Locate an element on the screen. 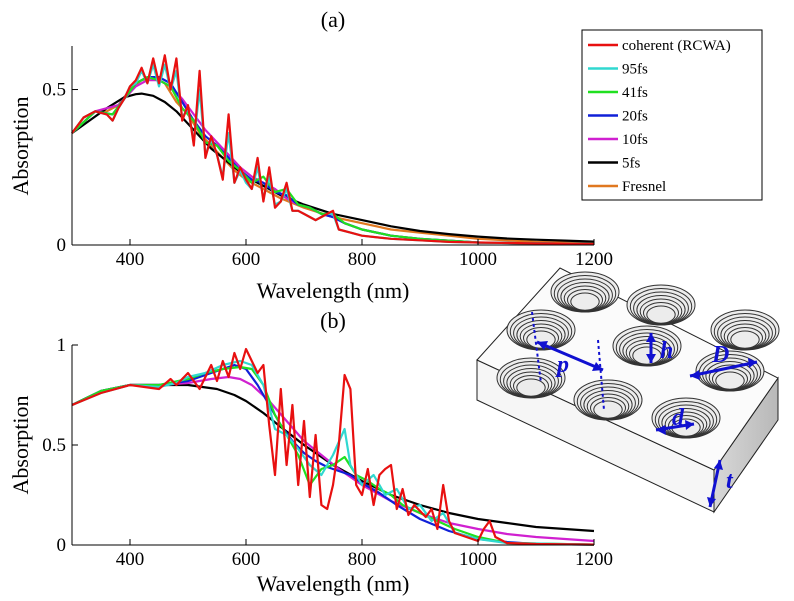 The height and width of the screenshot is (601, 794). y-tick-label: 1 is located at coordinates (62, 345).